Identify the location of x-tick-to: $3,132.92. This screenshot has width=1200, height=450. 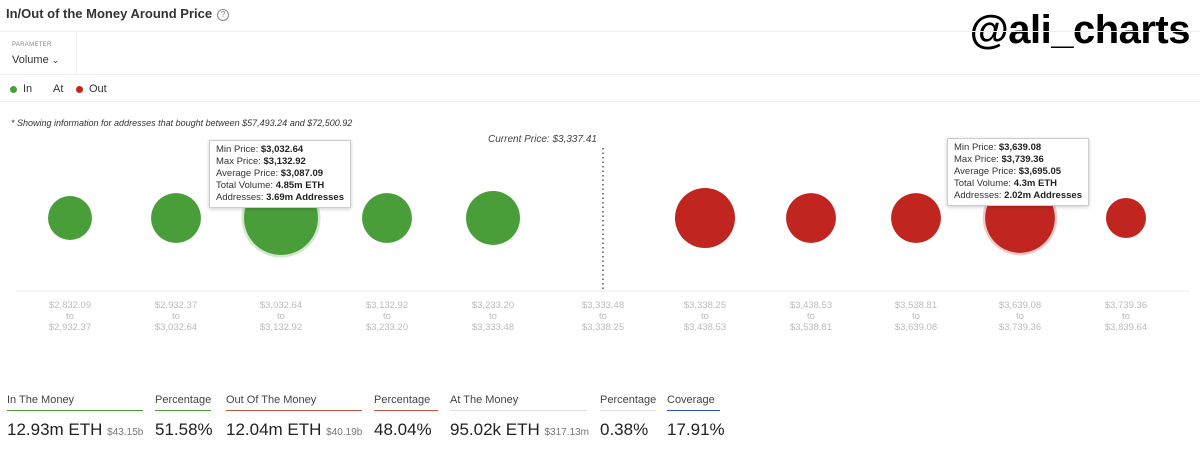
(281, 327).